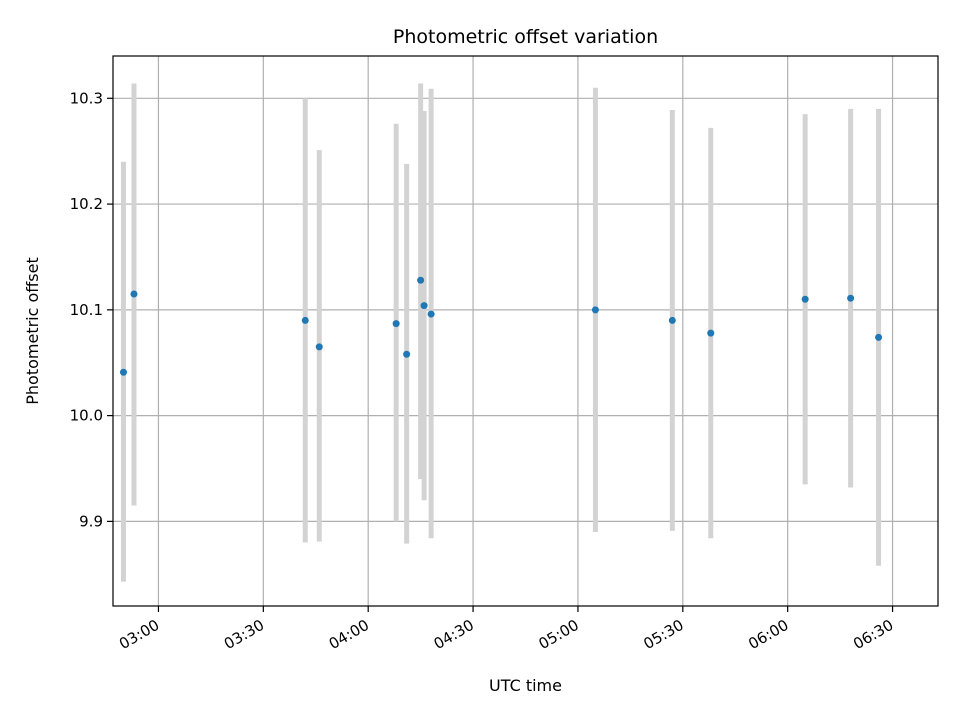  Describe the element at coordinates (768, 634) in the screenshot. I see `x-tick-label: 06:00` at that location.